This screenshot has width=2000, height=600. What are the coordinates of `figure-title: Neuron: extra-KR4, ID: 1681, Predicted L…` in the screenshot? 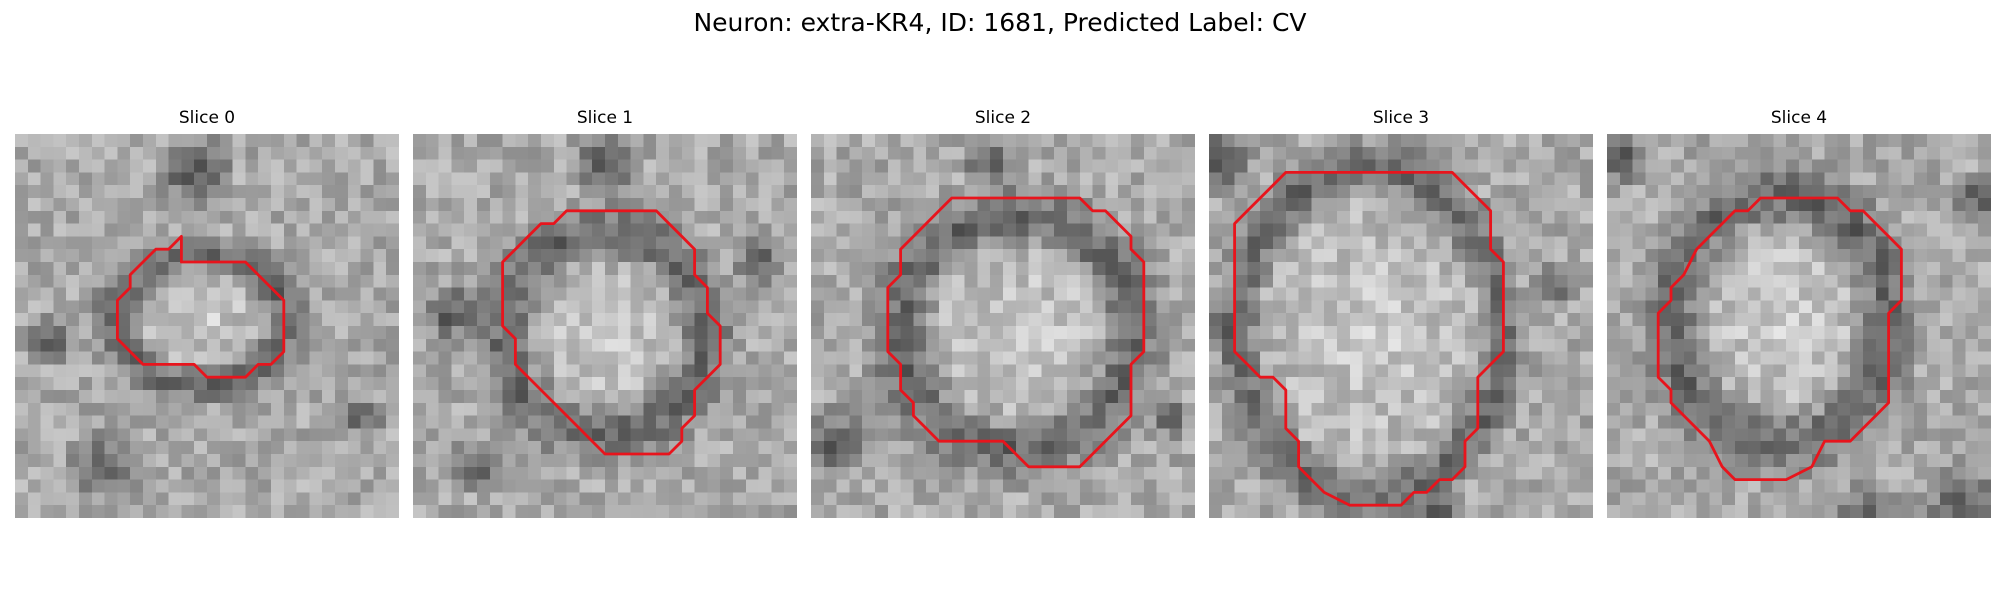 It's located at (1000, 22).